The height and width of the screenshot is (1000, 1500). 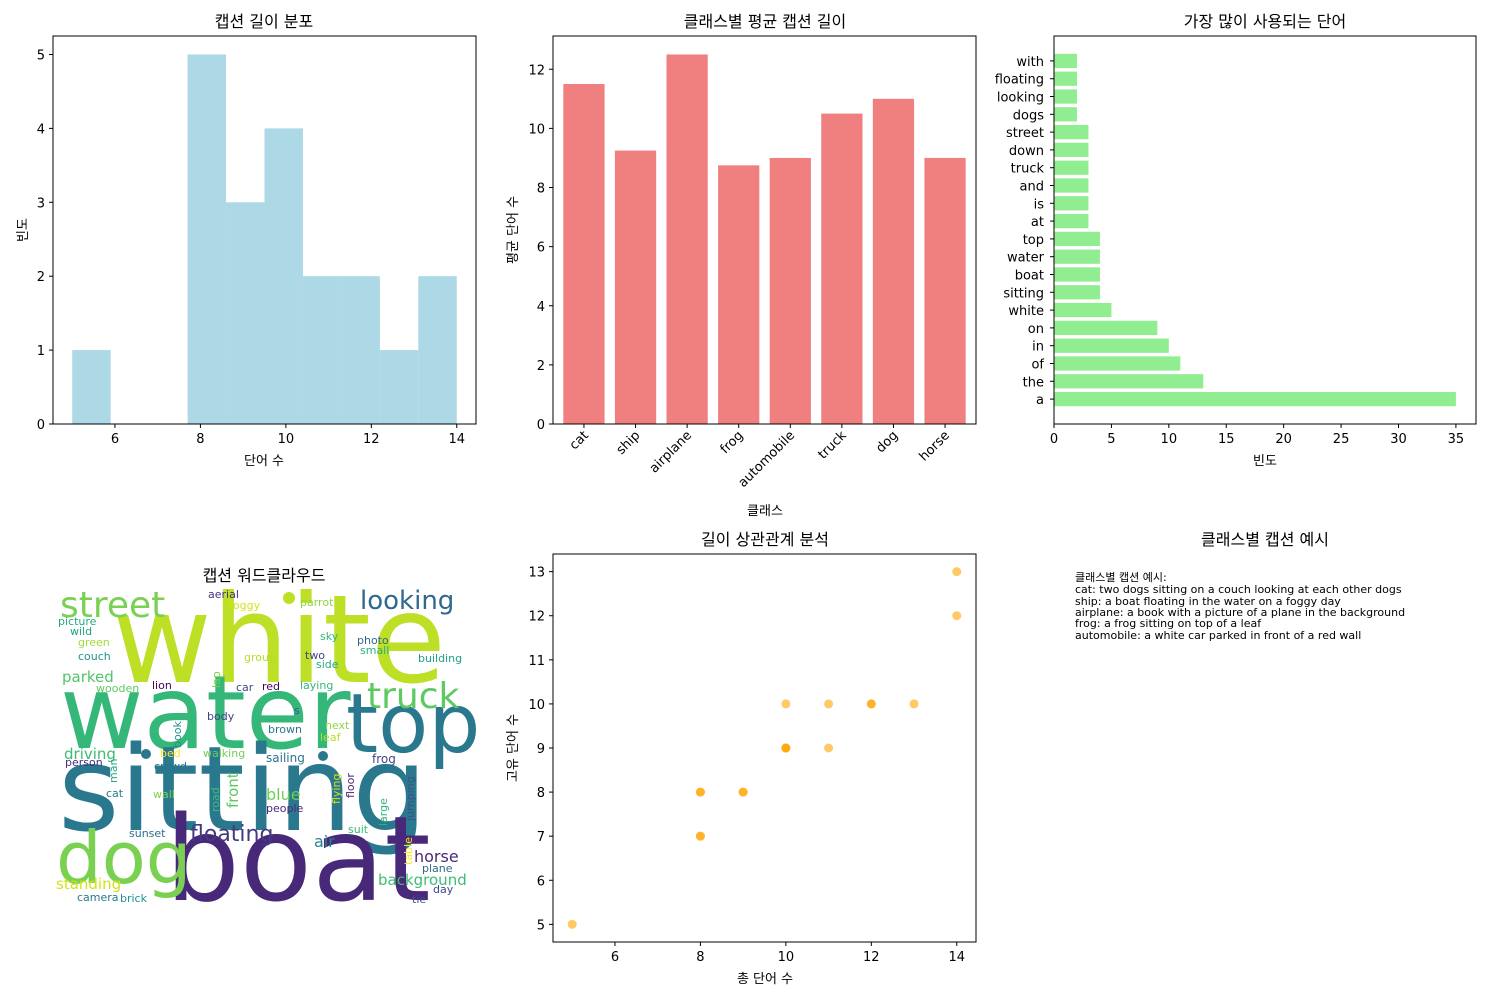 I want to click on wordcloud-word: day, so click(x=443, y=889).